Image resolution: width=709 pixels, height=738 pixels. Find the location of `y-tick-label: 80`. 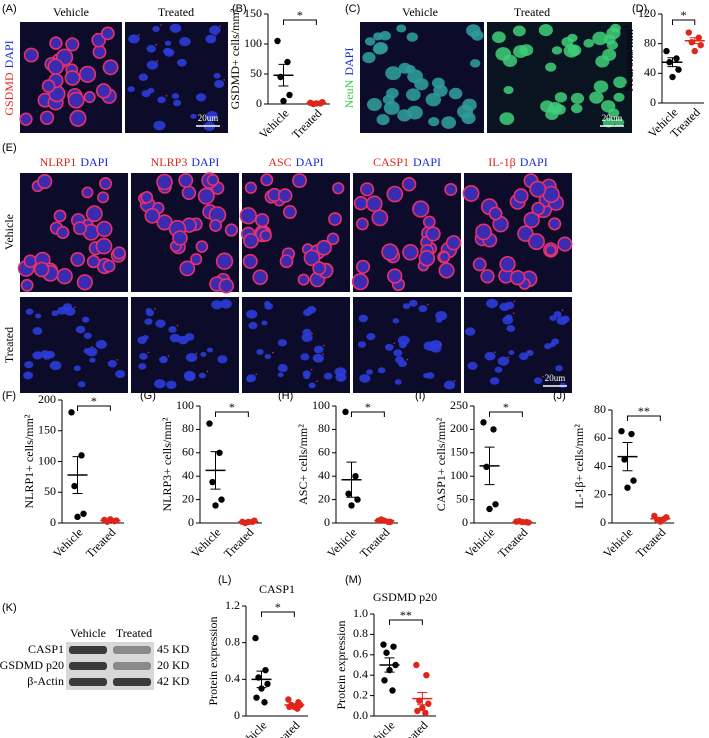

y-tick-label: 80 is located at coordinates (324, 428).